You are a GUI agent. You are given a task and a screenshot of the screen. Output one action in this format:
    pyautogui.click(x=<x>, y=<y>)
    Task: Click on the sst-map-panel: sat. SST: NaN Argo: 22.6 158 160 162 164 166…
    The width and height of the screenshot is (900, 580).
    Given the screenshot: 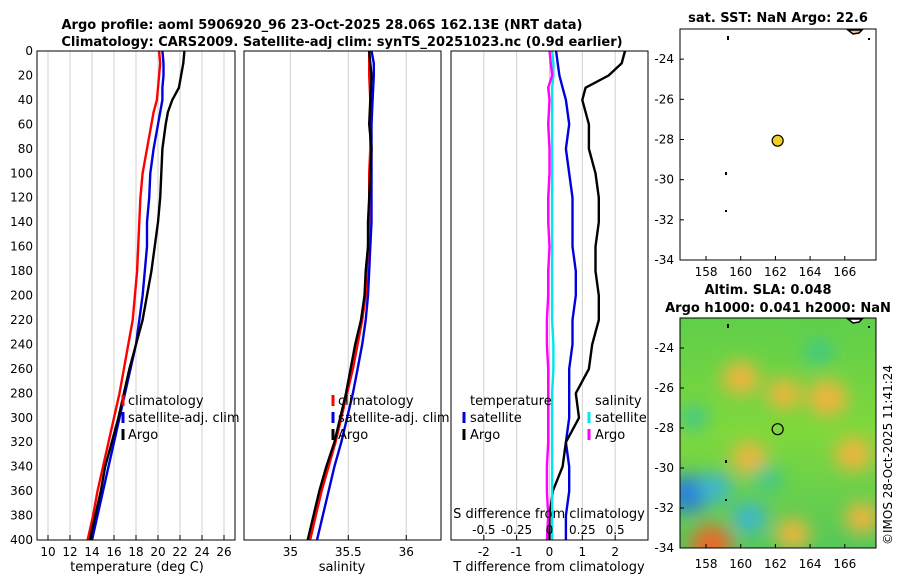 What is the action you would take?
    pyautogui.click(x=765, y=145)
    